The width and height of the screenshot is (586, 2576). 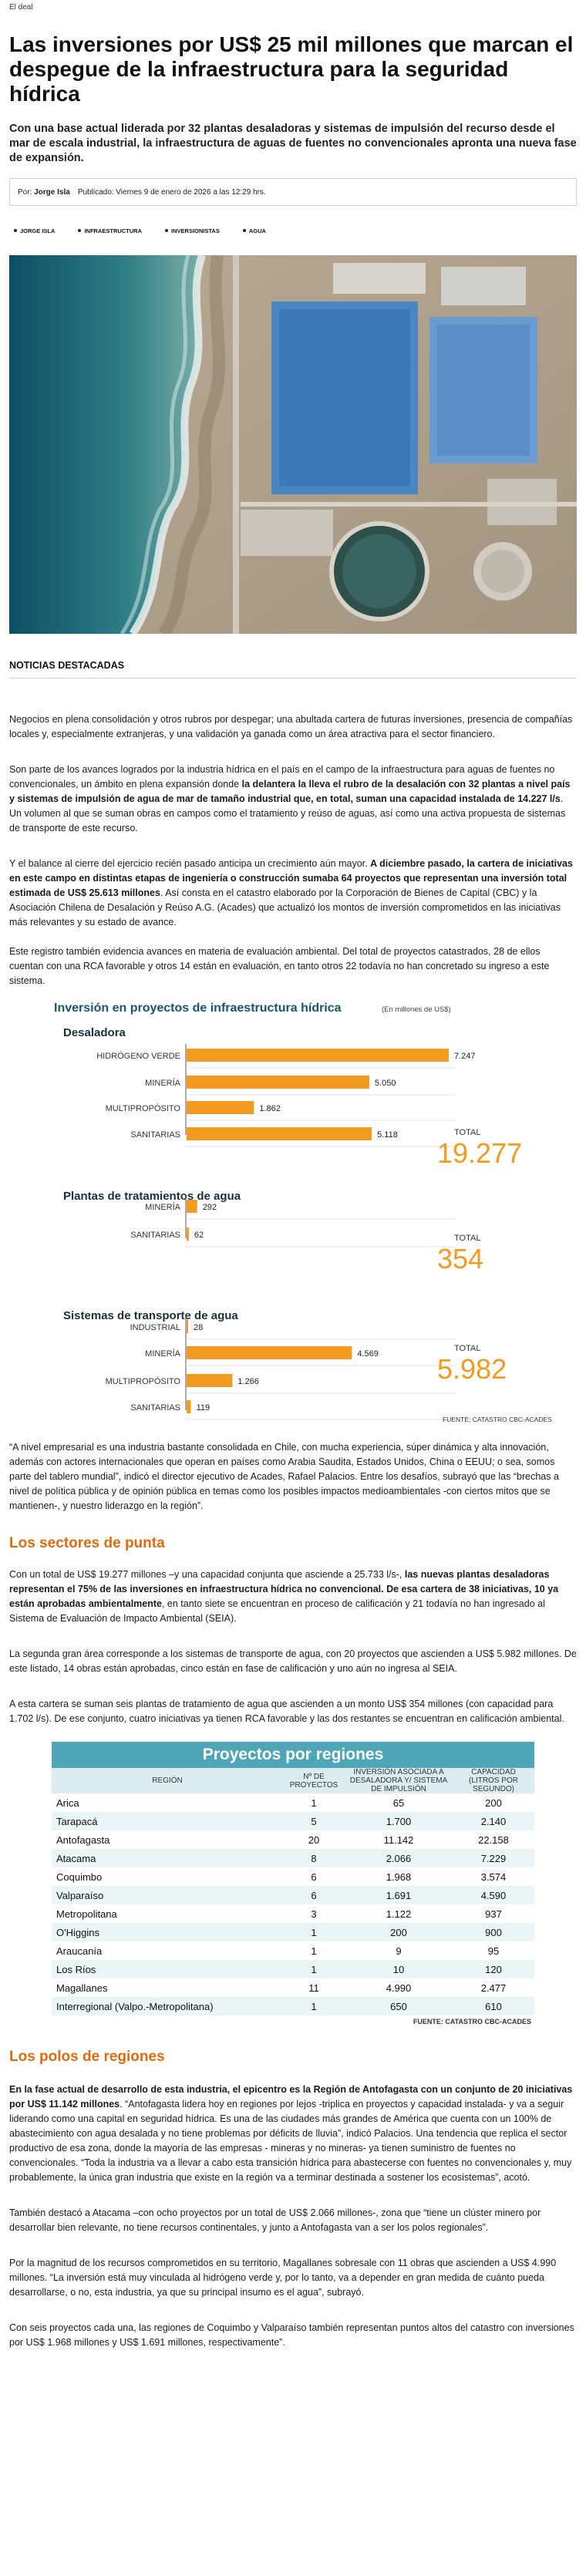 What do you see at coordinates (192, 231) in the screenshot?
I see `tag-item: INVERSIONISTAS` at bounding box center [192, 231].